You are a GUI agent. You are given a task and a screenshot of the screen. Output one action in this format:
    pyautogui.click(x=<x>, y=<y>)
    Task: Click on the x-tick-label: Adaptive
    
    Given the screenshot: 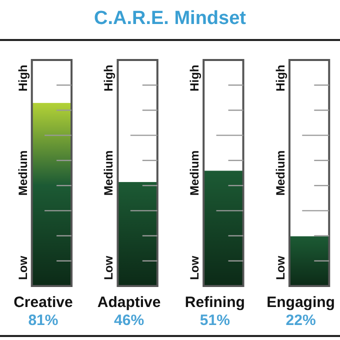 What is the action you would take?
    pyautogui.click(x=129, y=302)
    